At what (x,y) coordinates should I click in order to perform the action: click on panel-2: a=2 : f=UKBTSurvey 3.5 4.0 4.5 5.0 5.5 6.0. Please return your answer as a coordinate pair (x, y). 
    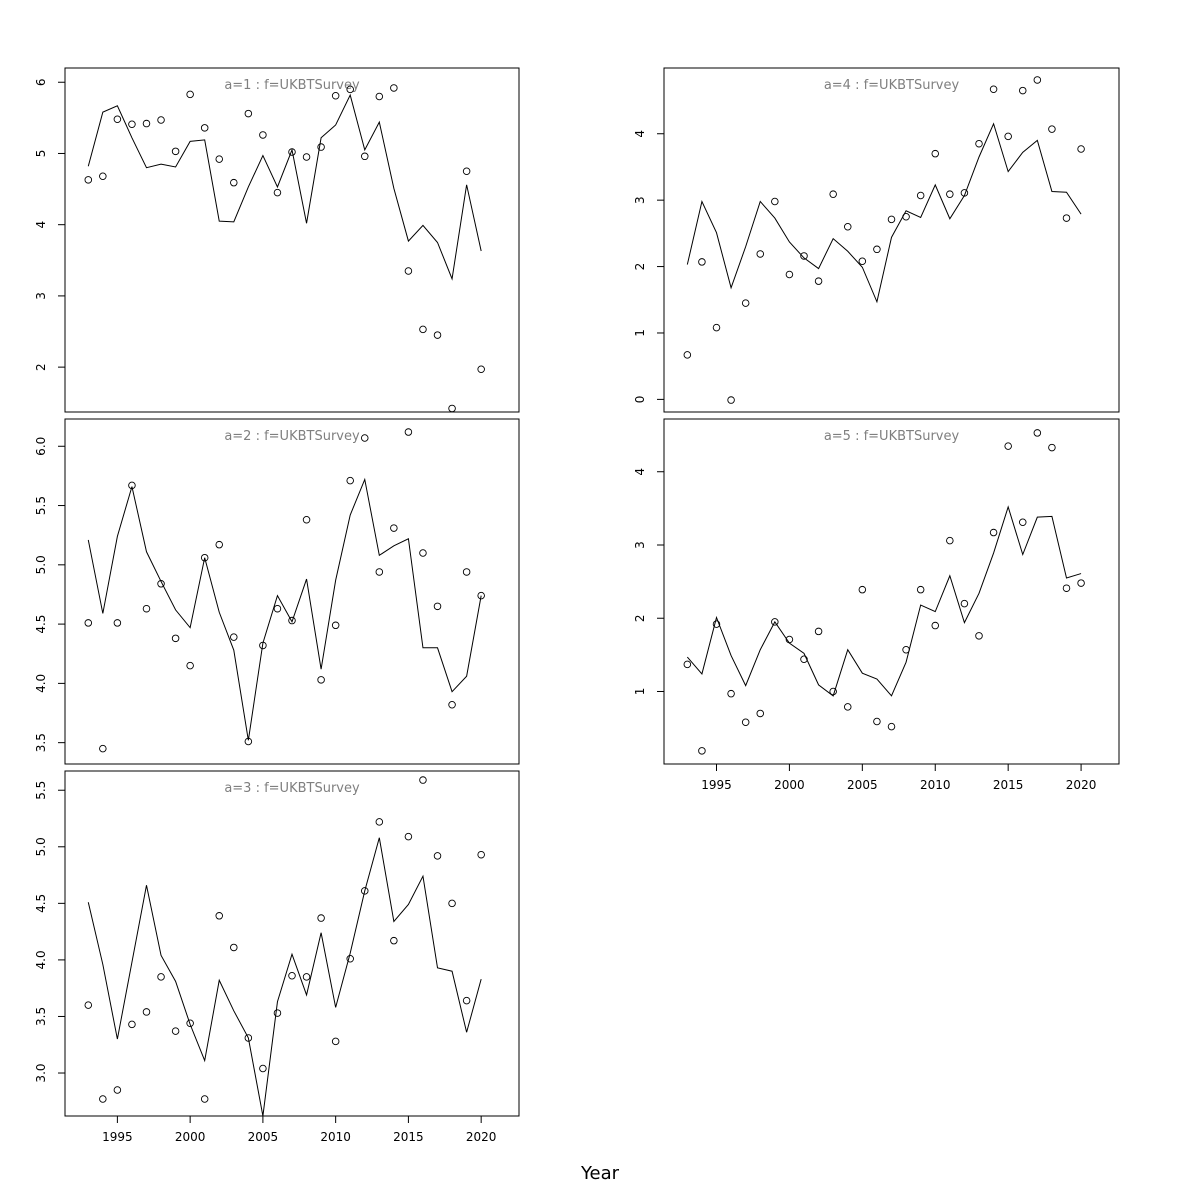
    Looking at the image, I should click on (277, 591).